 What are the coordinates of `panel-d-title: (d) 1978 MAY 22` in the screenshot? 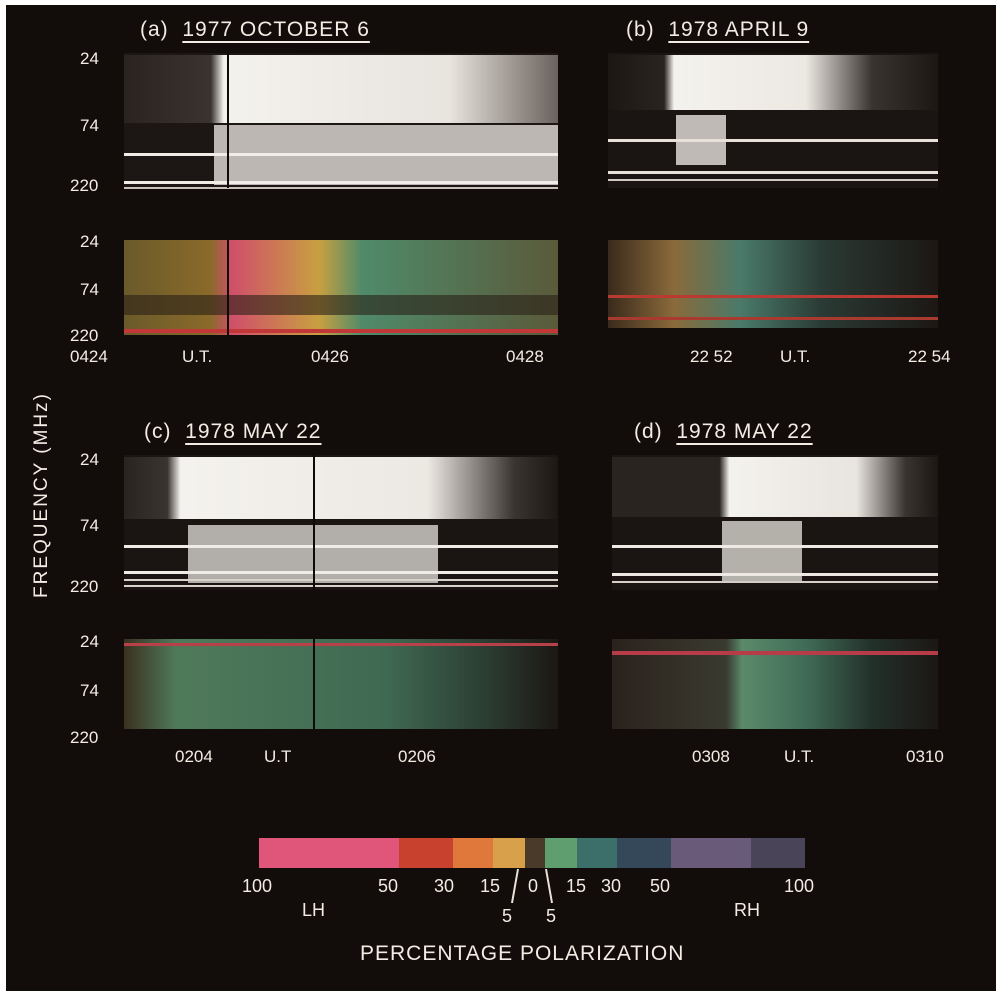 It's located at (723, 431).